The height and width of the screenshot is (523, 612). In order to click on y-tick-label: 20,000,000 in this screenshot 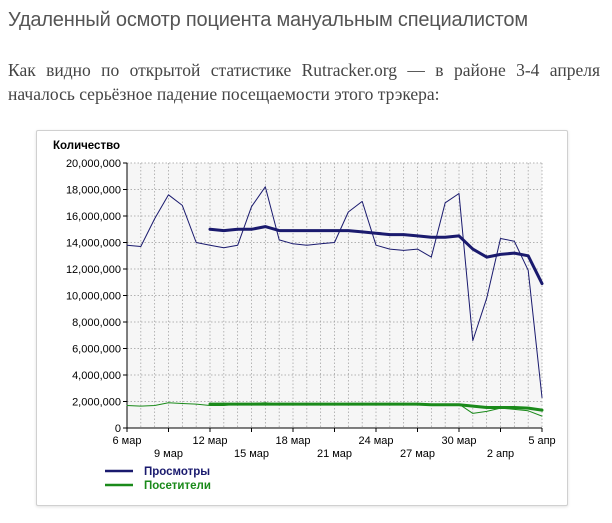, I will do `click(93, 164)`.